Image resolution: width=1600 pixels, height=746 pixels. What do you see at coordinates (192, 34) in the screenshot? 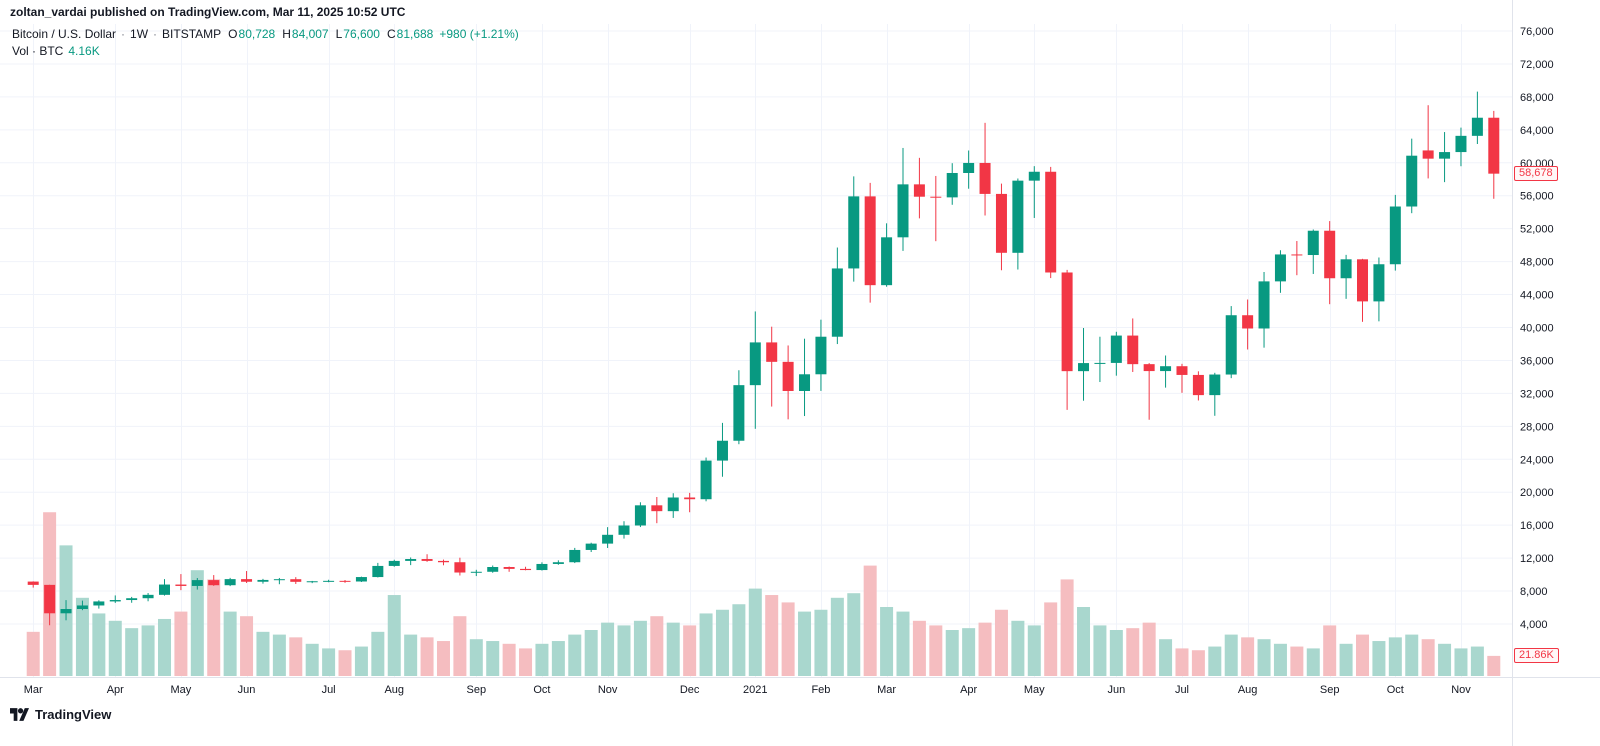
I see `exchange-label: BITSTAMP` at bounding box center [192, 34].